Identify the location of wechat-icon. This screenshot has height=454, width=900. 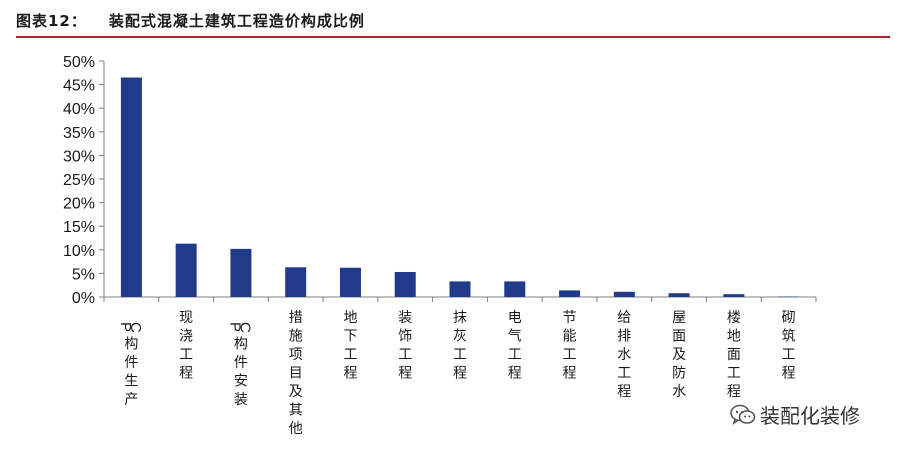
(743, 415).